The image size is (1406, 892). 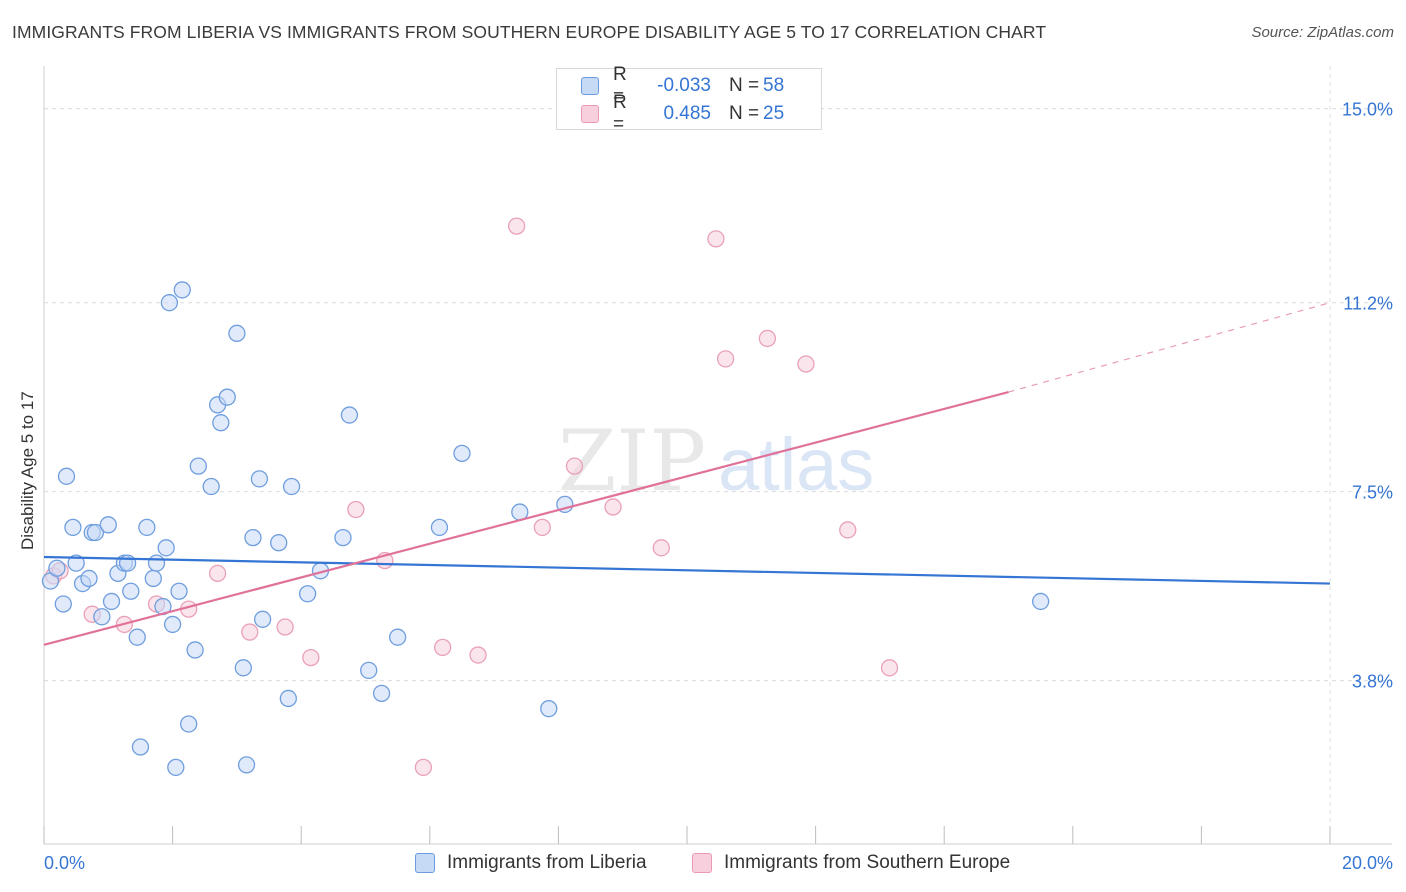 I want to click on y-tick-label: 15.0%, so click(x=1367, y=110).